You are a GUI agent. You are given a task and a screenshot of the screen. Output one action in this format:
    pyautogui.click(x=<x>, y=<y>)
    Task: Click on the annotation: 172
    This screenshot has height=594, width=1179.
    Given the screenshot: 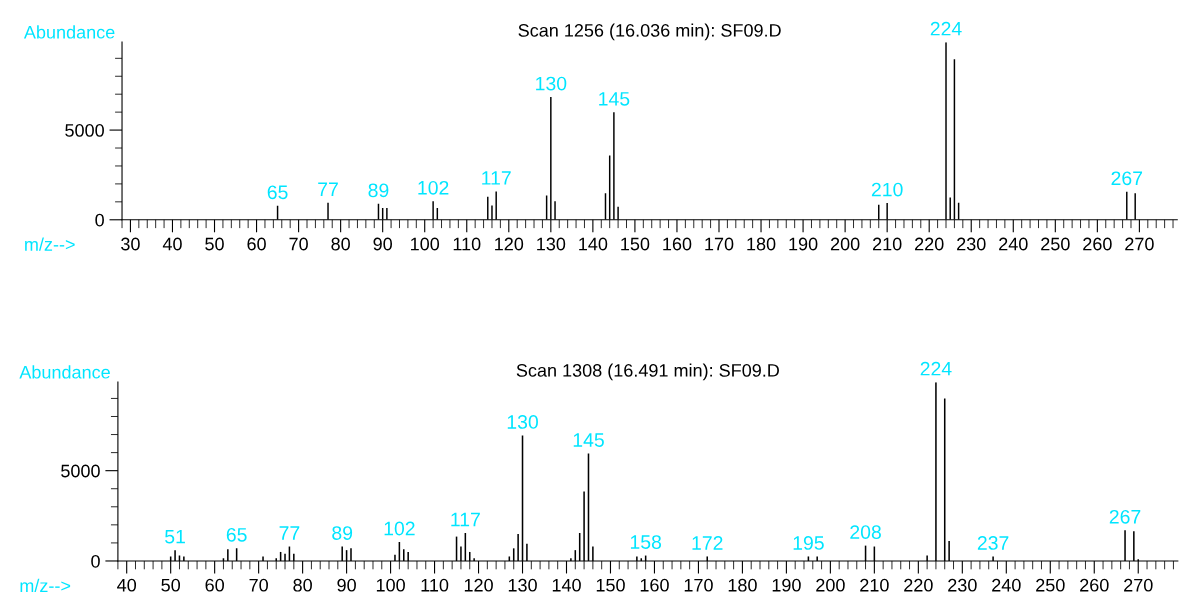 What is the action you would take?
    pyautogui.click(x=707, y=543)
    